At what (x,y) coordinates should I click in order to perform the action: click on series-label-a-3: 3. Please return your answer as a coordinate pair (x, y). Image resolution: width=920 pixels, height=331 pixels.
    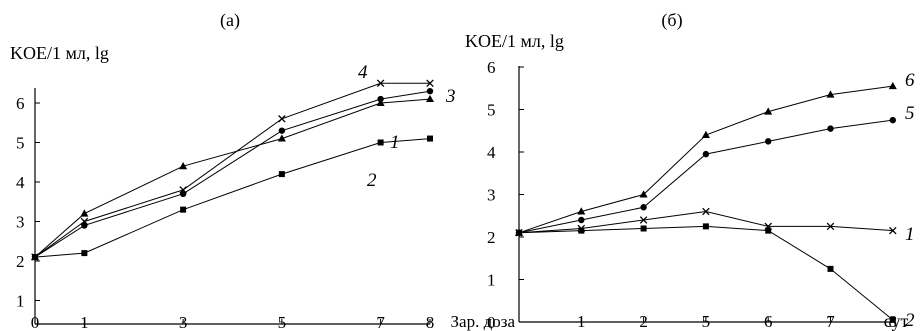
    Looking at the image, I should click on (450, 96).